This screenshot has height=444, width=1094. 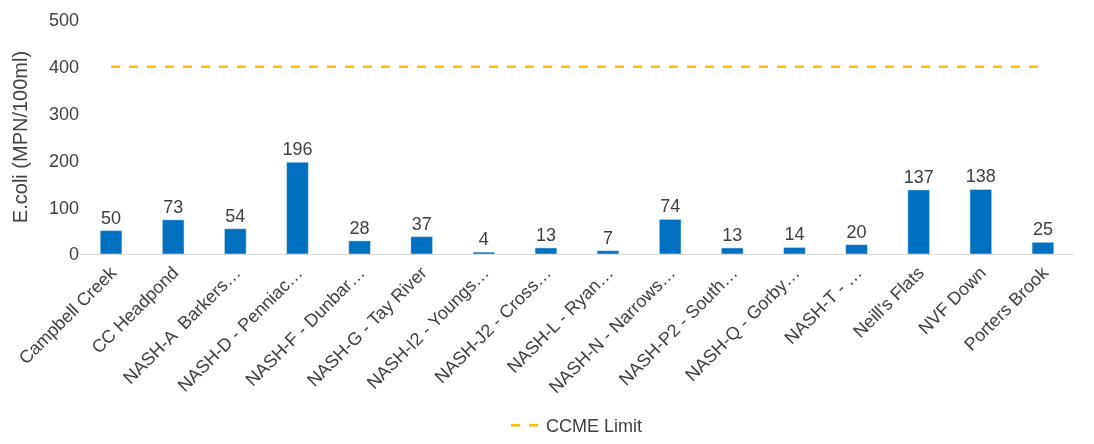 I want to click on data-label: 37, so click(x=421, y=223).